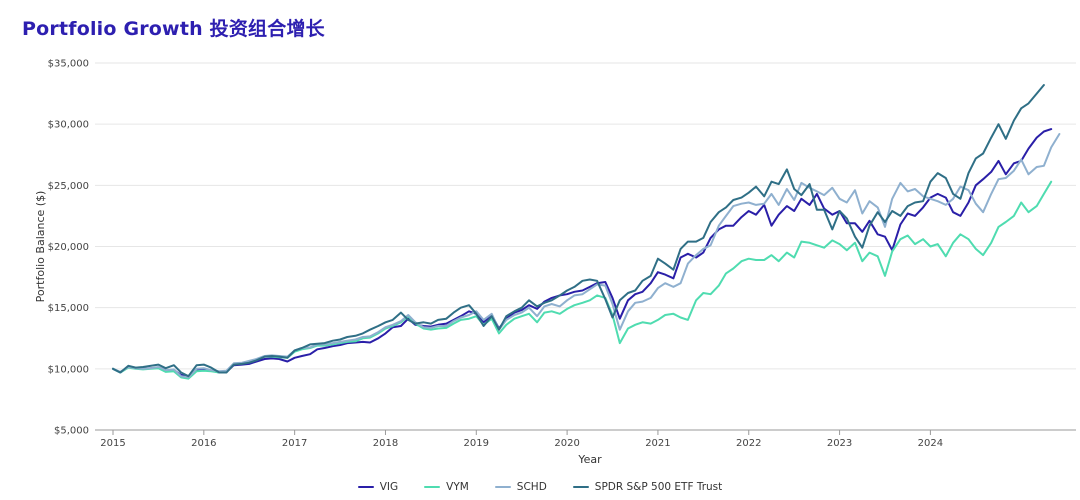  What do you see at coordinates (71, 431) in the screenshot?
I see `y-tick-label: $5,000` at bounding box center [71, 431].